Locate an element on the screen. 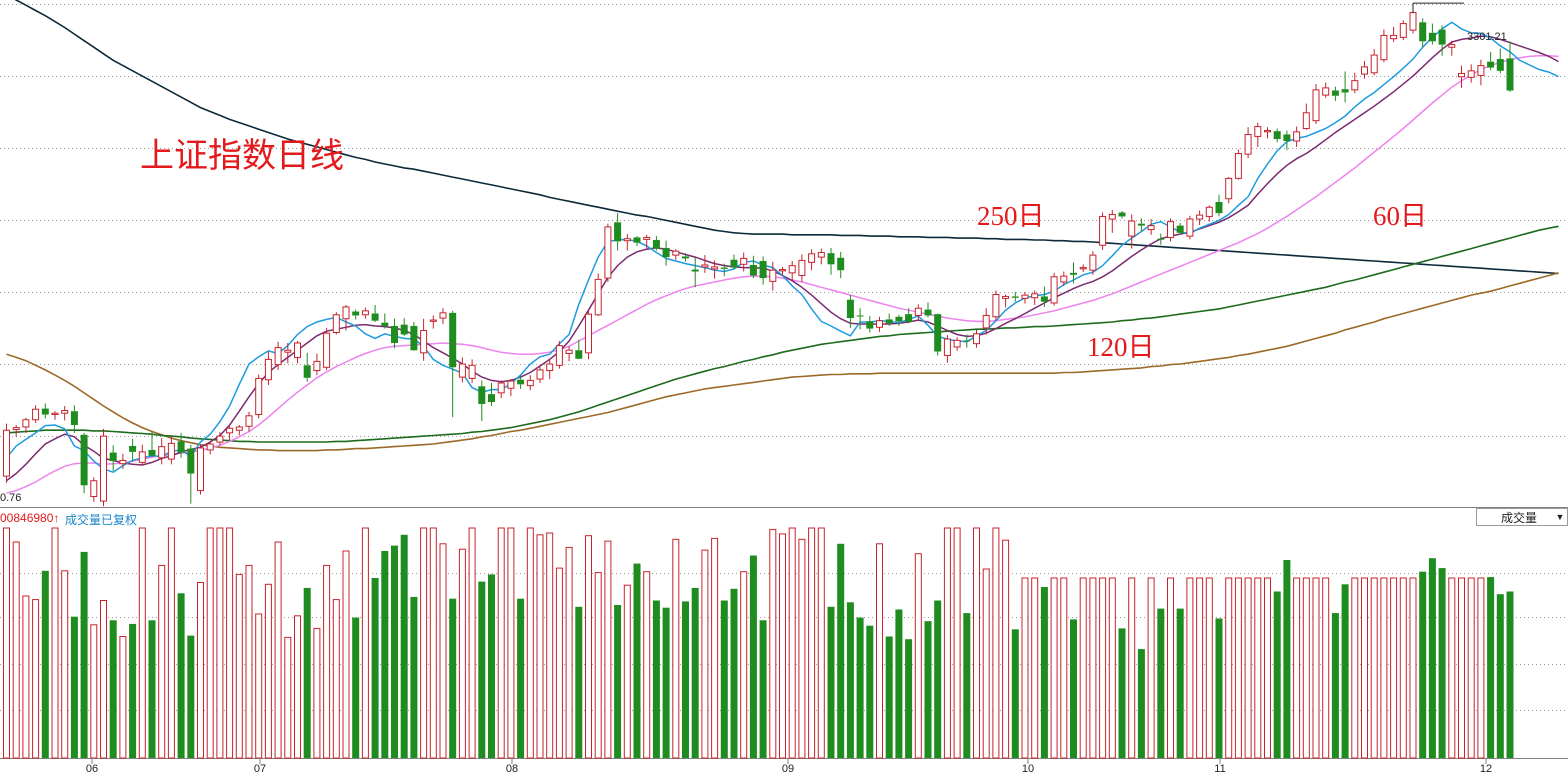 The image size is (1568, 775). volume-indicator-select: 成交量 ▼ is located at coordinates (1522, 517).